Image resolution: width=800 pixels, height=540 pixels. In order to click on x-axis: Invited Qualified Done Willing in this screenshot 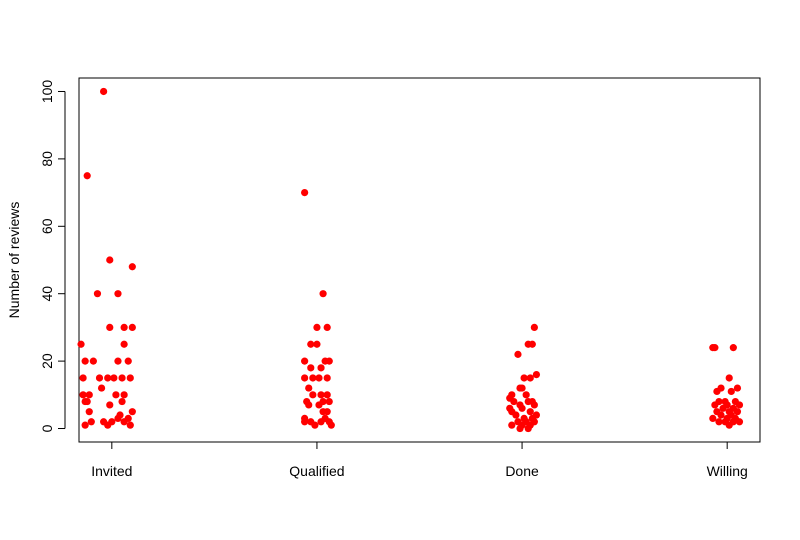, I will do `click(419, 460)`.